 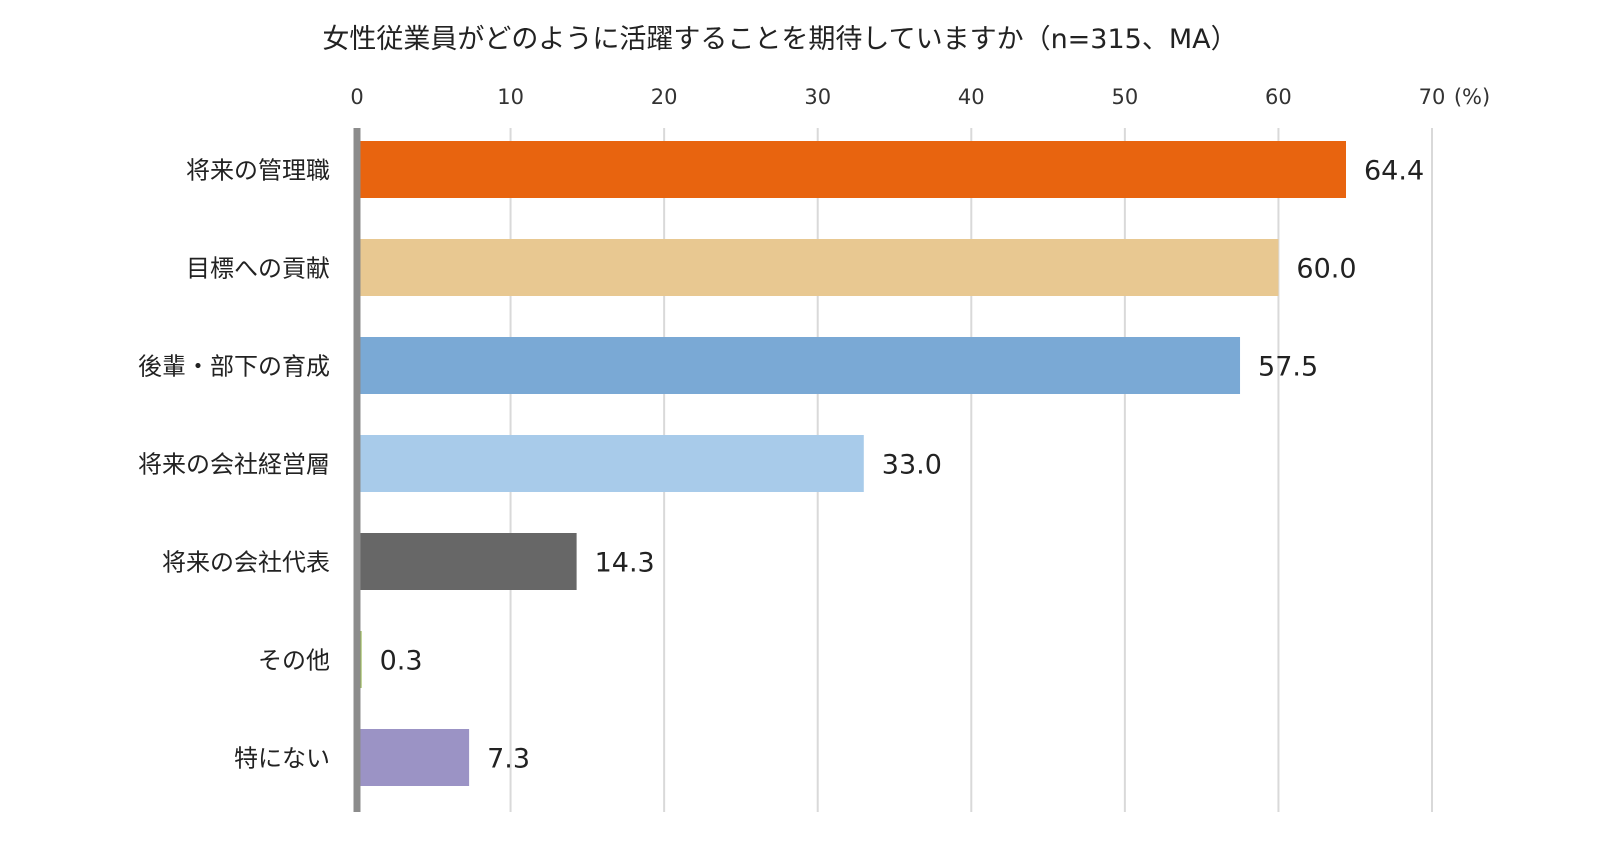 What do you see at coordinates (258, 269) in the screenshot?
I see `category-label: 目標への貢献` at bounding box center [258, 269].